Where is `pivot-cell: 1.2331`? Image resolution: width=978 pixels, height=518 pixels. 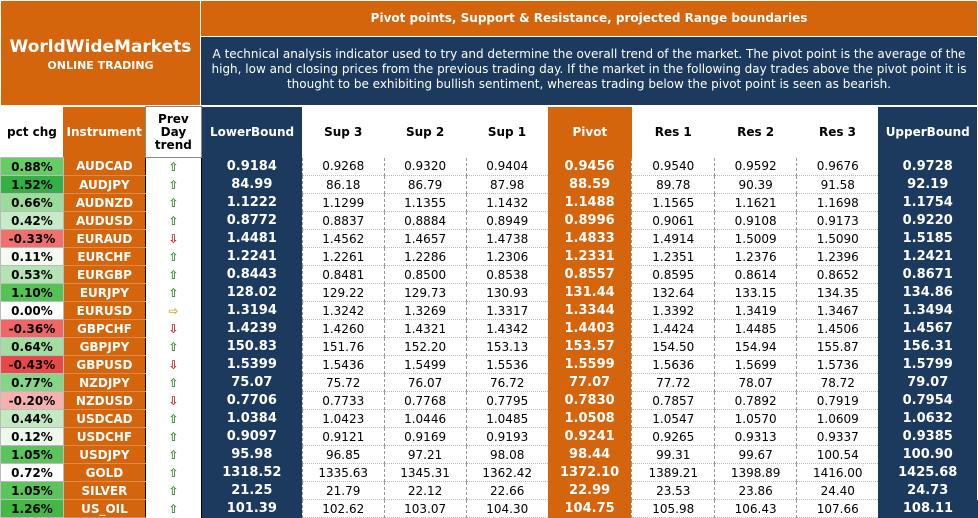 pivot-cell: 1.2331 is located at coordinates (589, 256).